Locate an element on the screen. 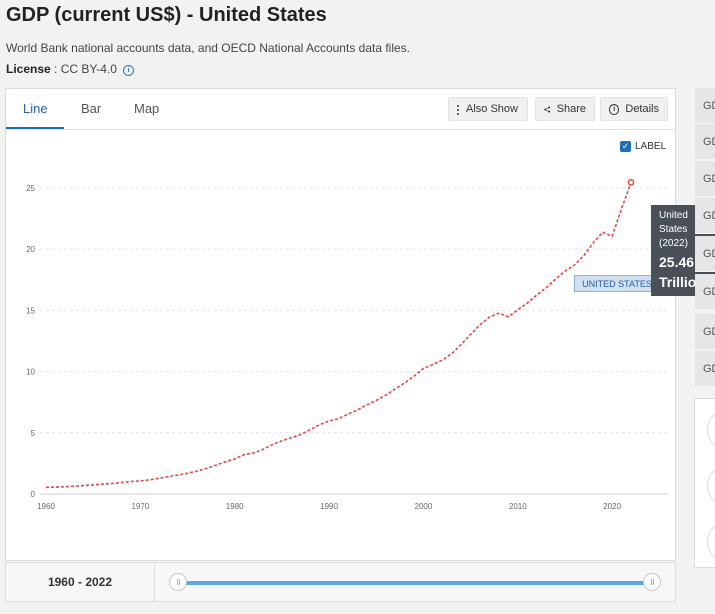 This screenshot has width=715, height=614. x-tick-label: 2000 is located at coordinates (424, 506).